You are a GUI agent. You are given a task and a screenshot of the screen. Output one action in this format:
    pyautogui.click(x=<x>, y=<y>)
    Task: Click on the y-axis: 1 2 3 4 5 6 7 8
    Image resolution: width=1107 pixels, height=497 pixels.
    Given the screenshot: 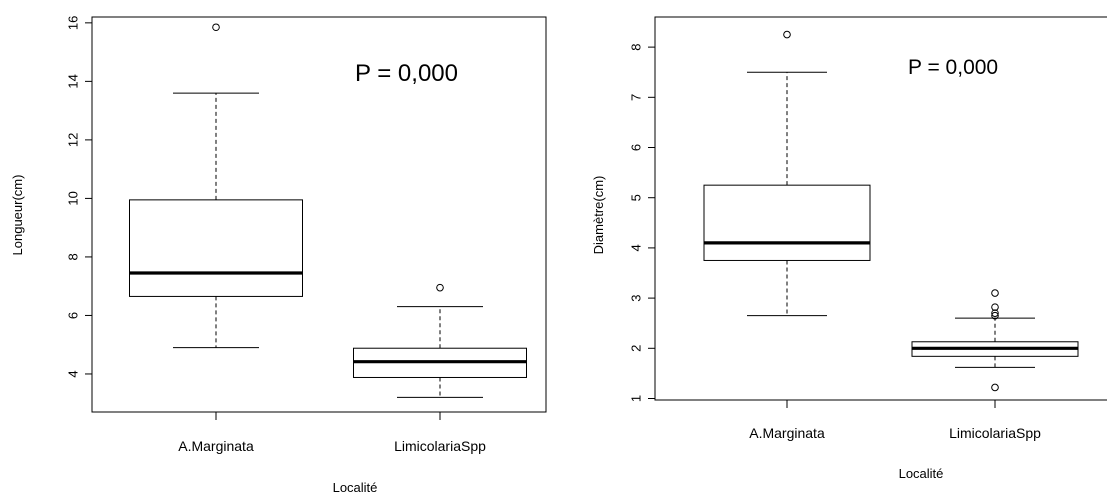 What is the action you would take?
    pyautogui.click(x=642, y=223)
    